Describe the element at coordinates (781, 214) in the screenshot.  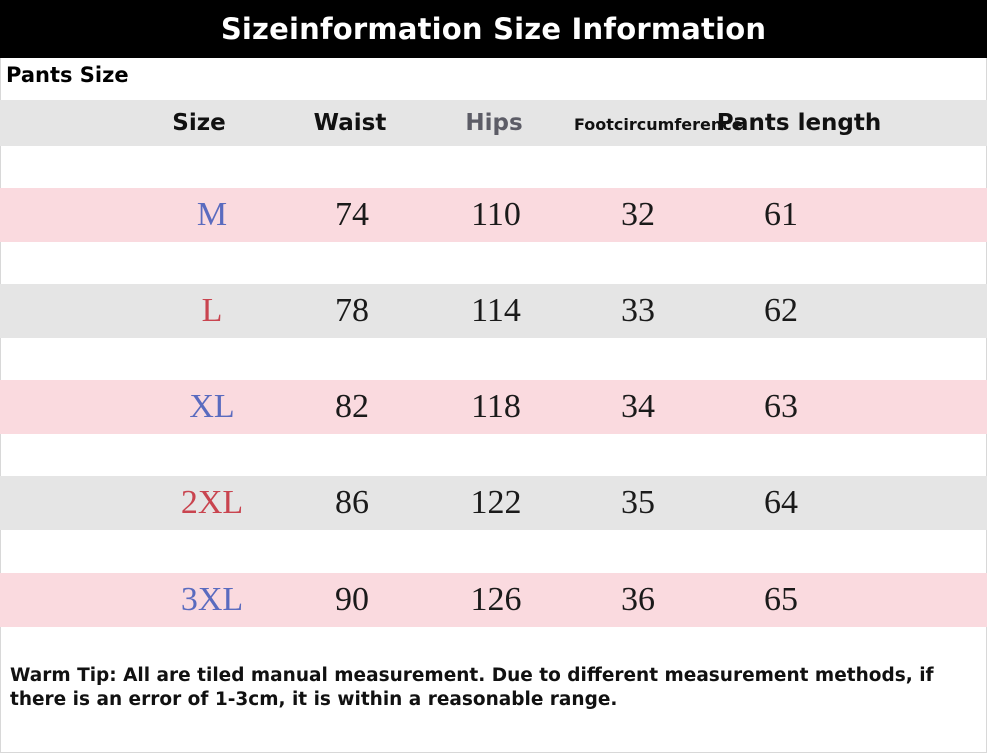
I see `cell-length: 61` at that location.